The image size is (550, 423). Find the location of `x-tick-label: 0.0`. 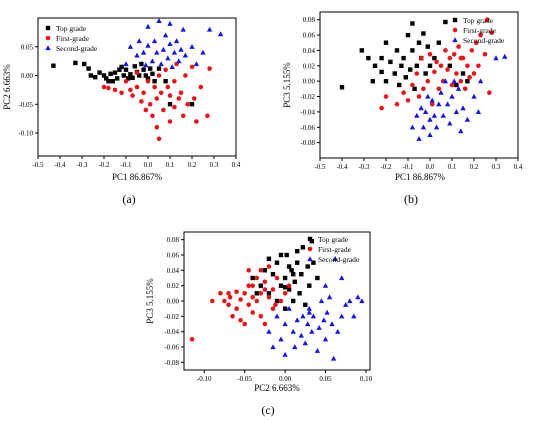

x-tick-label: 0.0 is located at coordinates (148, 165).